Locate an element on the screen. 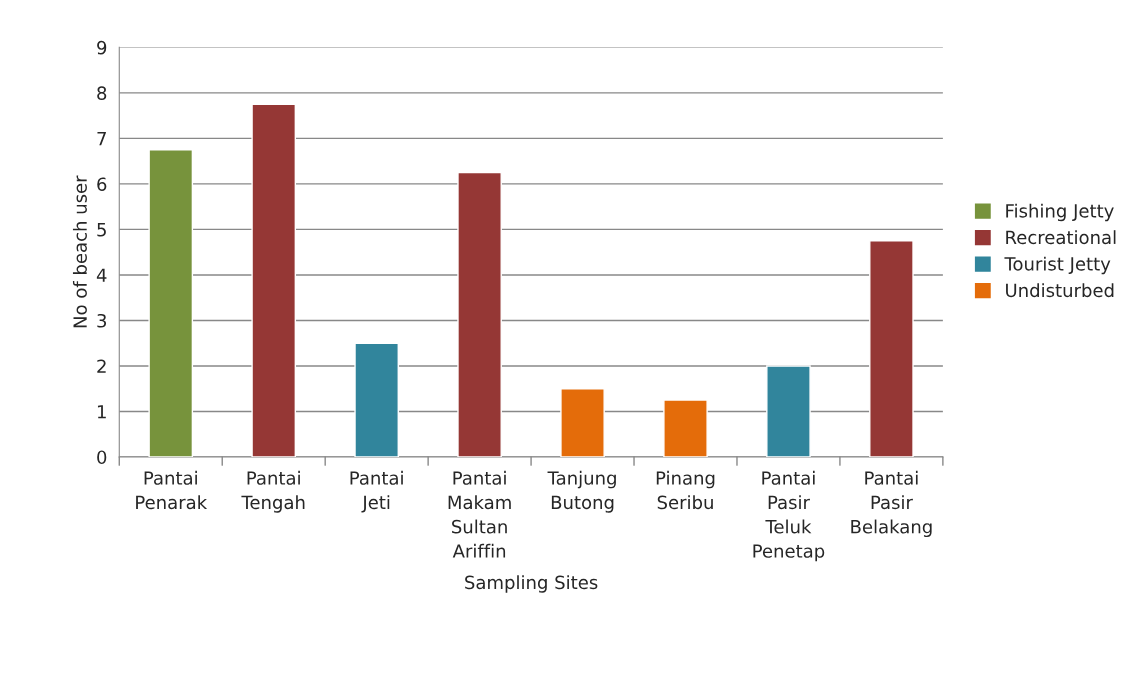 The height and width of the screenshot is (677, 1136). y-tick-label: 0 is located at coordinates (102, 457).